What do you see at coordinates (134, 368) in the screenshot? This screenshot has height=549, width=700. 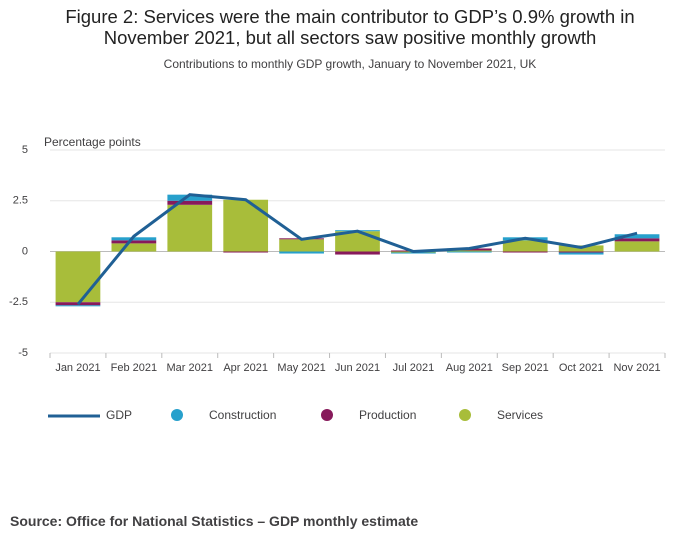 I see `x-tick-label: Feb 2021` at bounding box center [134, 368].